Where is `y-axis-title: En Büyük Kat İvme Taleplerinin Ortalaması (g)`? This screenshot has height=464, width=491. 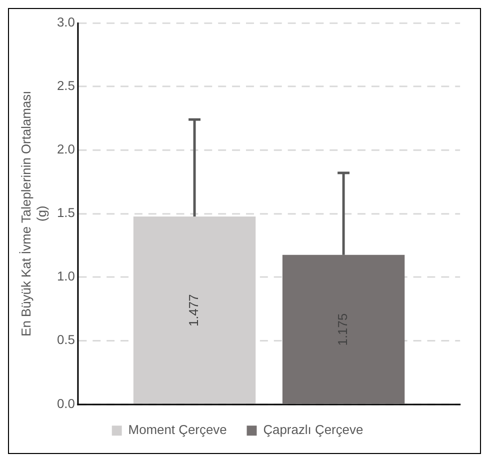 y-axis-title: En Büyük Kat İvme Taleplerinin Ortalaması (g) is located at coordinates (33, 213).